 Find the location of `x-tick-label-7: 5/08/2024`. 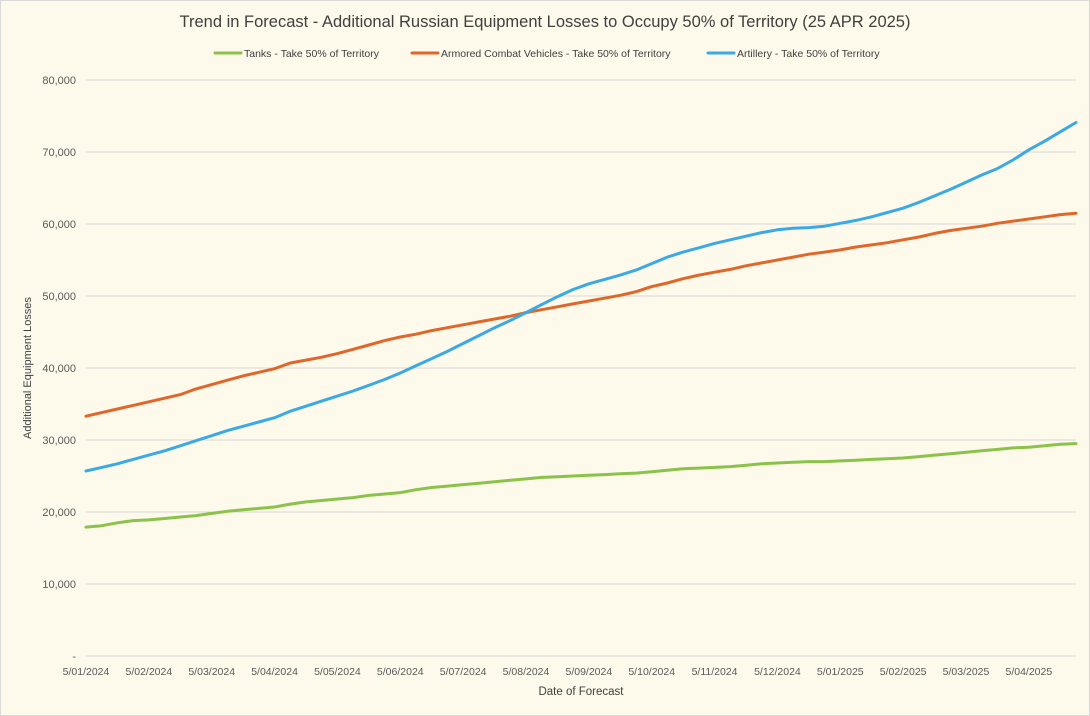

x-tick-label-7: 5/08/2024 is located at coordinates (526, 672).